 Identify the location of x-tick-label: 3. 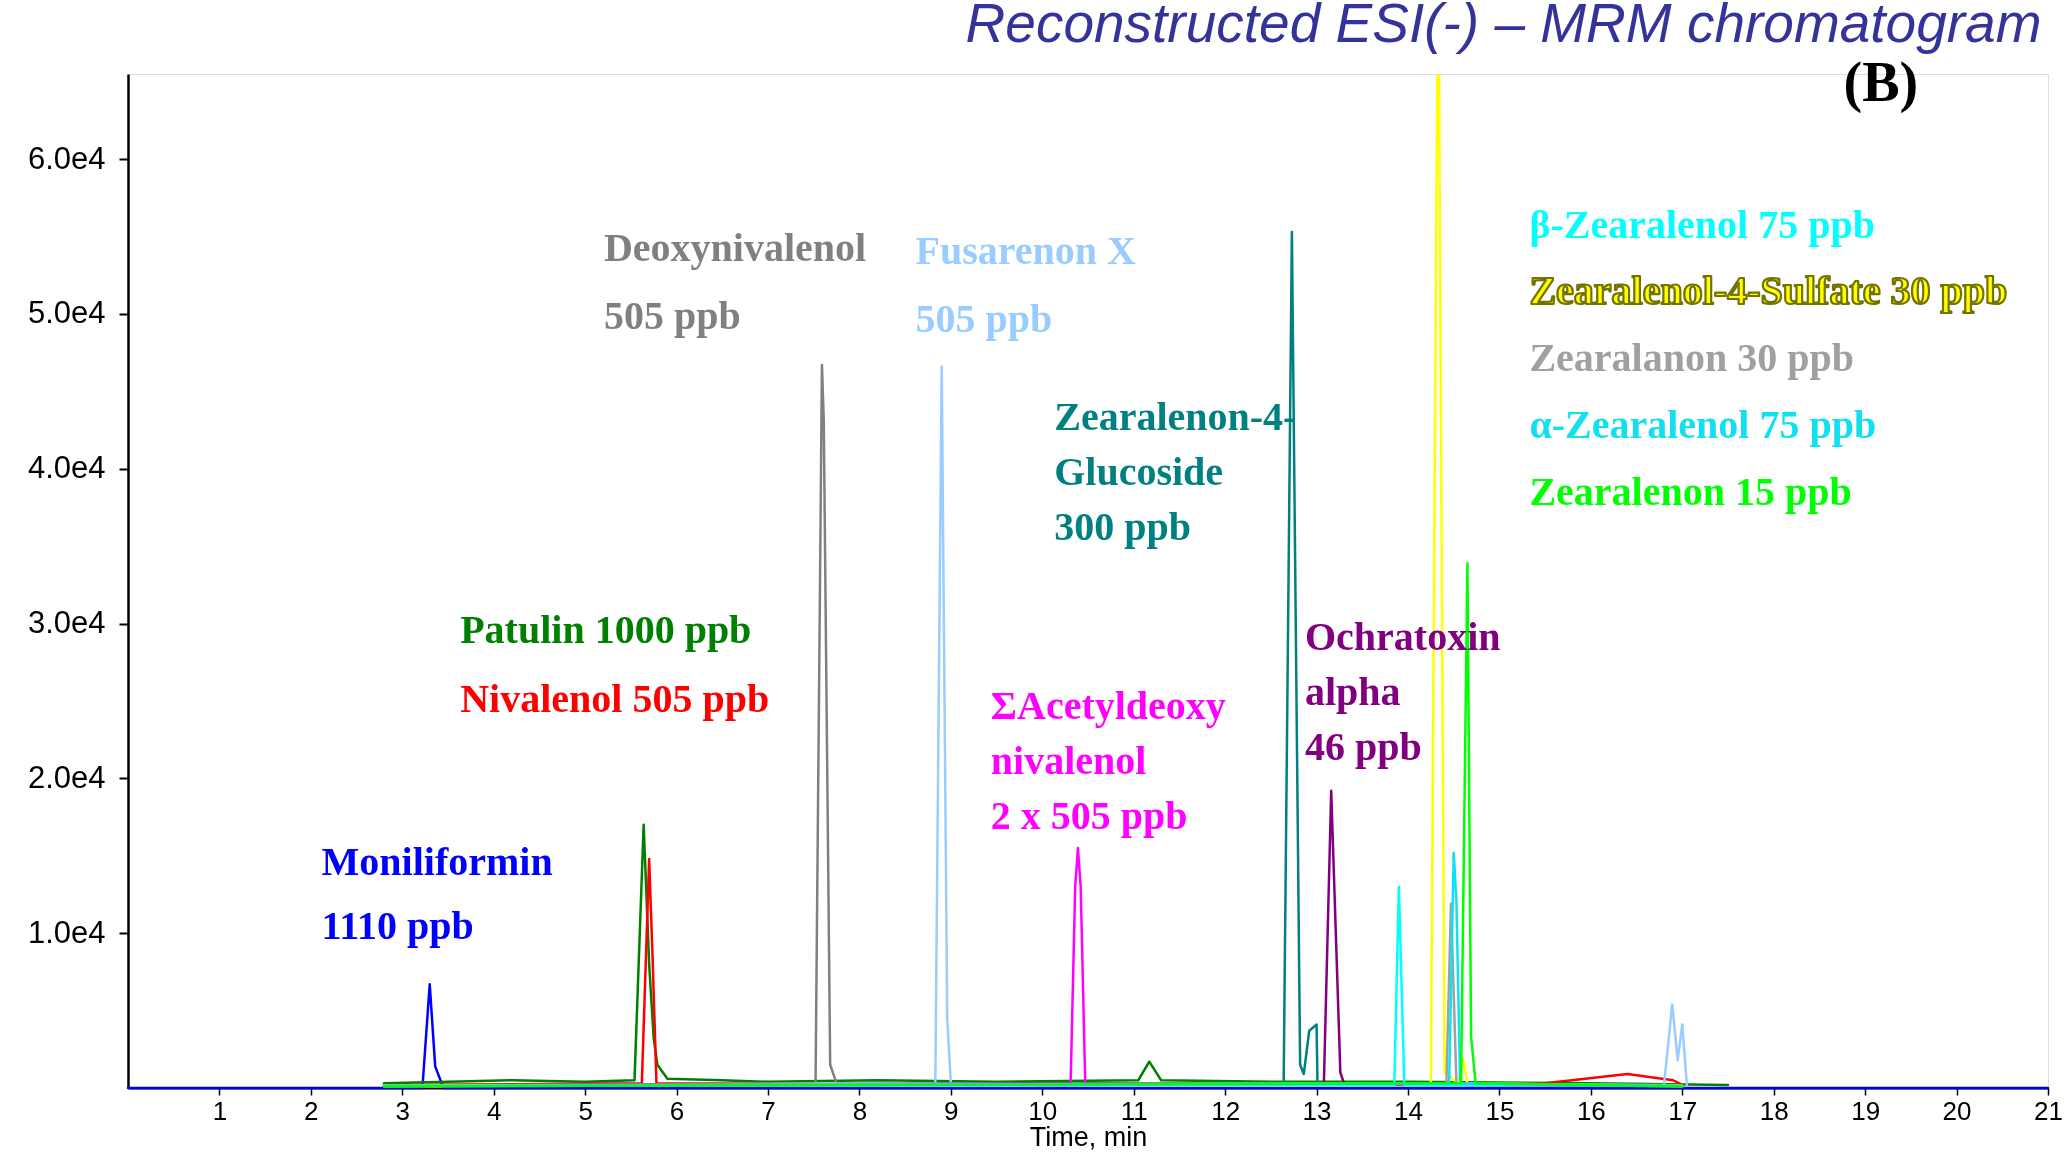
(403, 1110).